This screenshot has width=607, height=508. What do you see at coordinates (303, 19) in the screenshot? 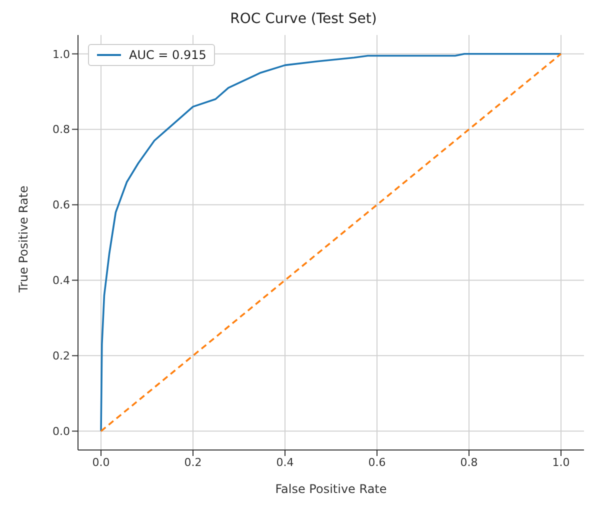
I see `chart-title: ROC Curve (Test Set)` at bounding box center [303, 19].